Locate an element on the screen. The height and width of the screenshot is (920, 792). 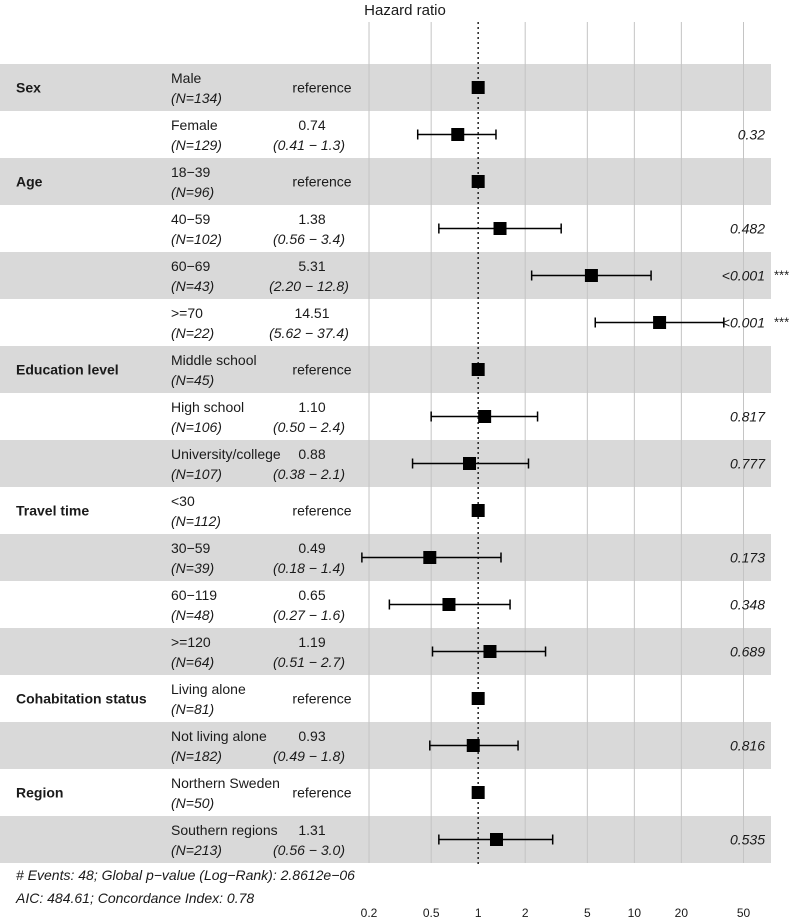
ci-label: (0.41 − 1.3) is located at coordinates (309, 145).